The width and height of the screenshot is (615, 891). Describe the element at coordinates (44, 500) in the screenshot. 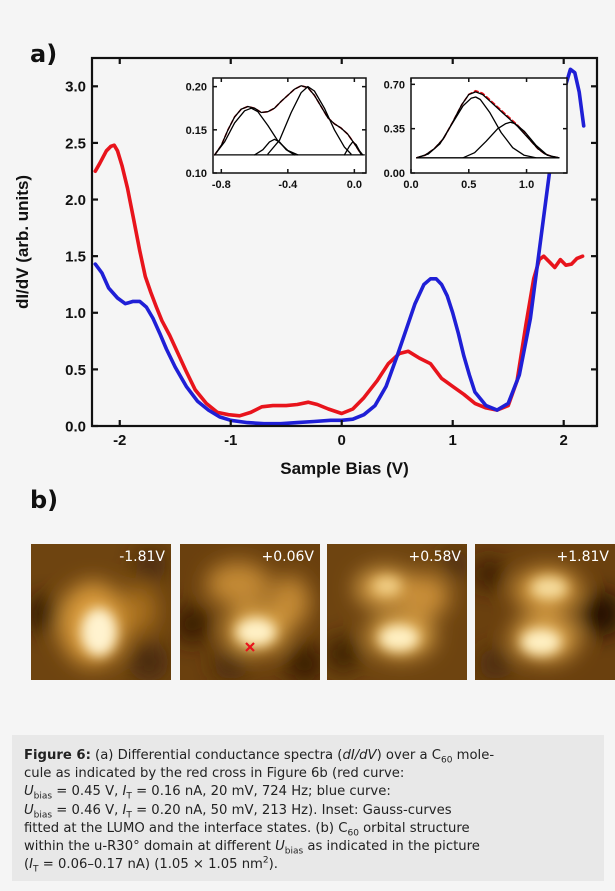

I see `panel-b-label: b)` at that location.